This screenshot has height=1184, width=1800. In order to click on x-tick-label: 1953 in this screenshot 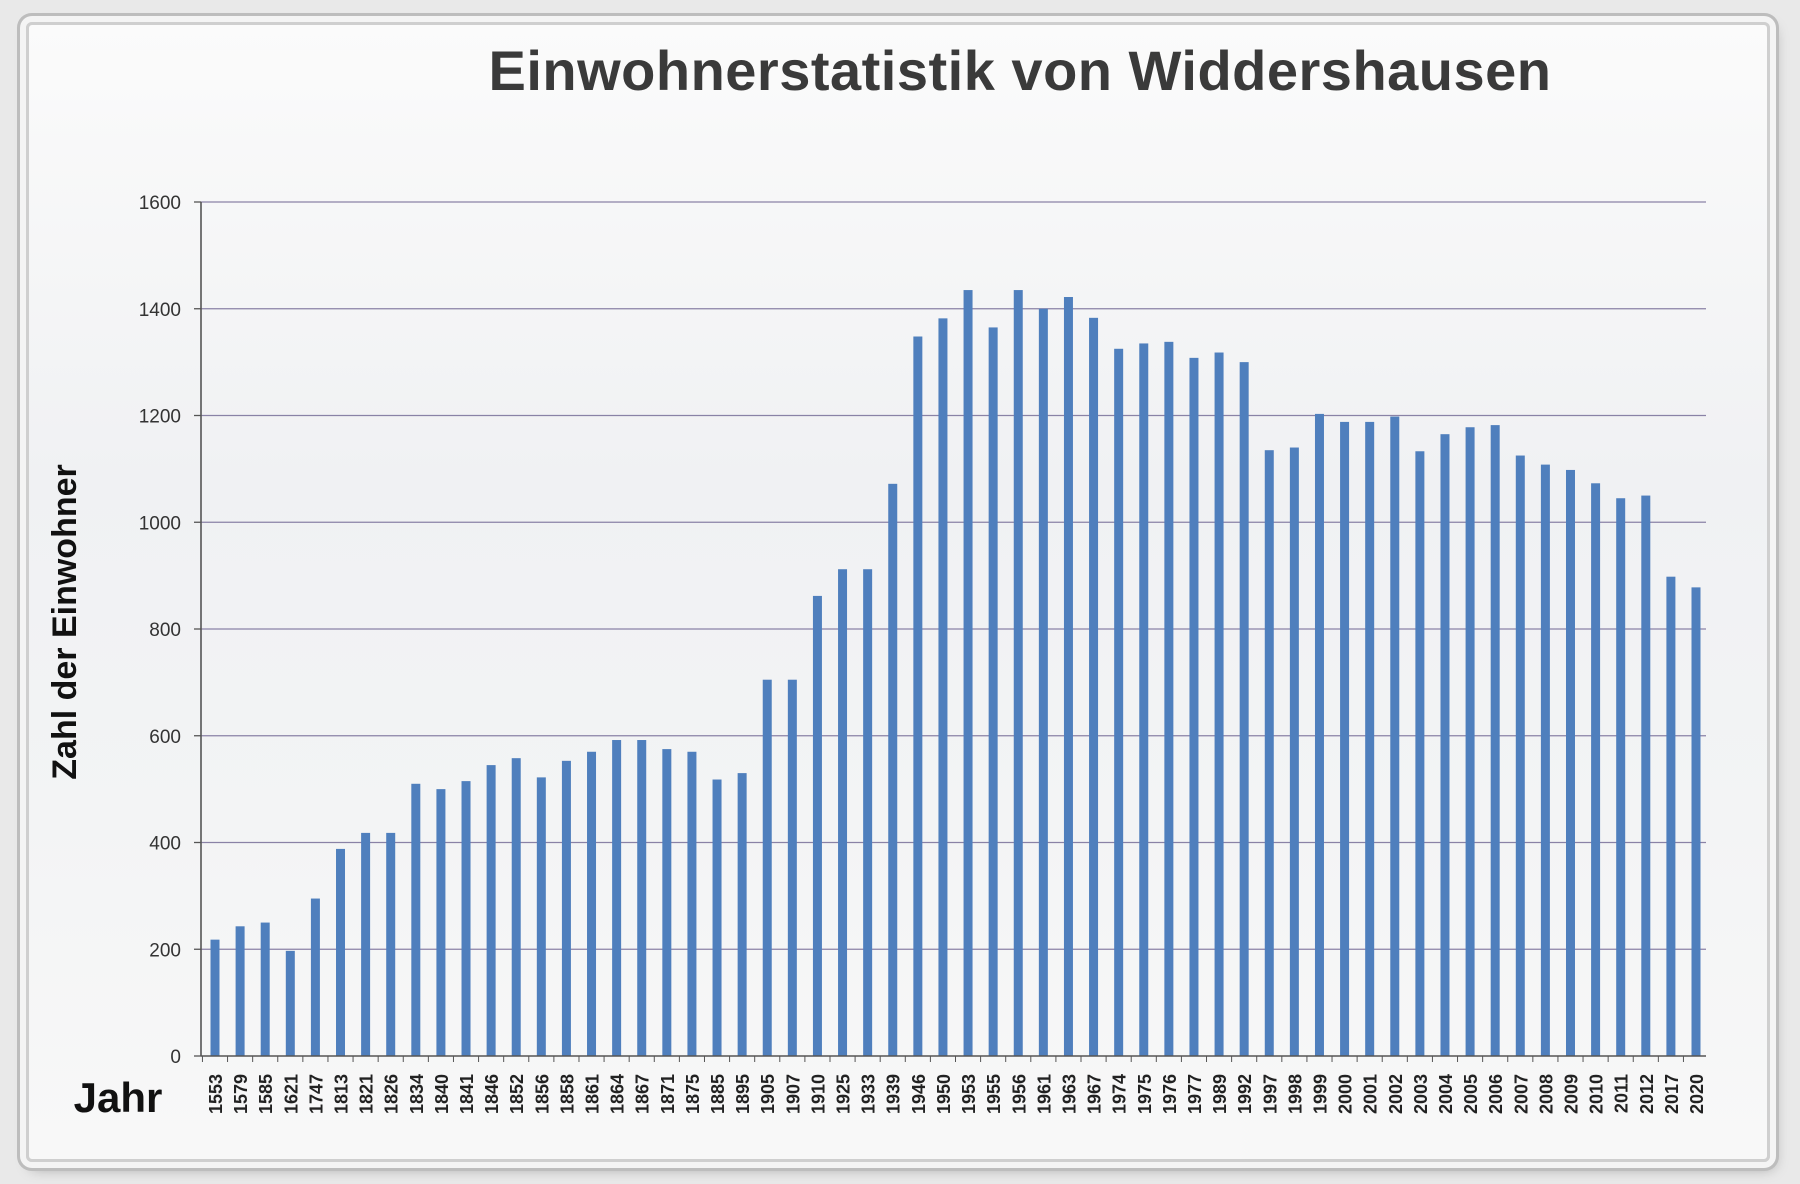, I will do `click(969, 1094)`.